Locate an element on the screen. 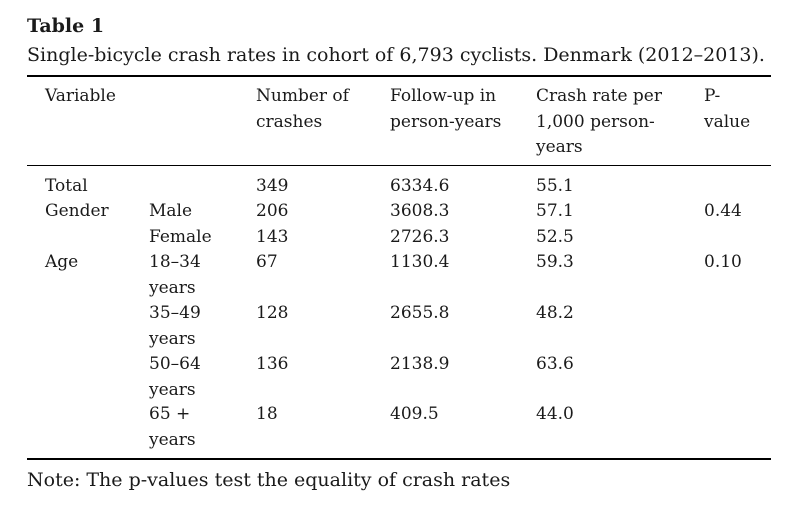 Image resolution: width=795 pixels, height=522 pixels. row-age-65-plus-crashes: 18 is located at coordinates (267, 414).